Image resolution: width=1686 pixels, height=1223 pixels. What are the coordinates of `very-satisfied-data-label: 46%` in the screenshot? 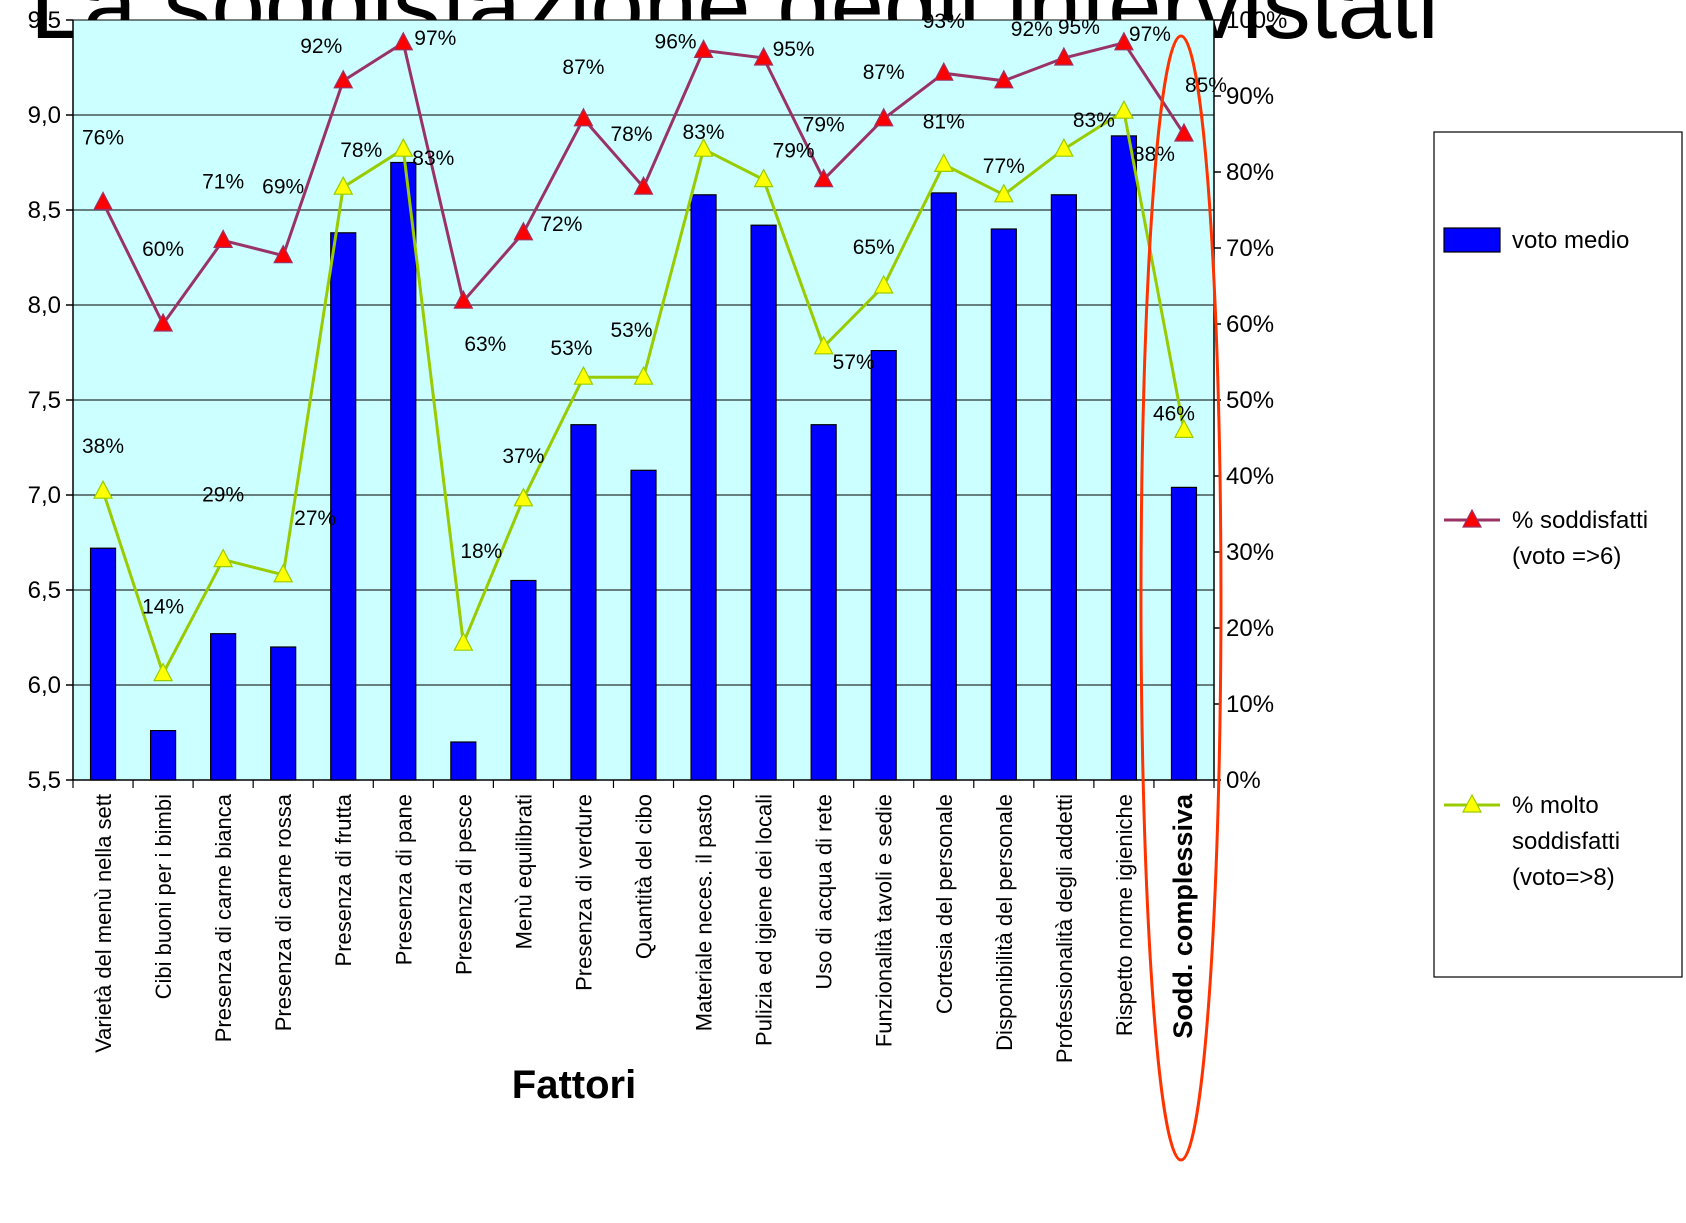 It's located at (1174, 413).